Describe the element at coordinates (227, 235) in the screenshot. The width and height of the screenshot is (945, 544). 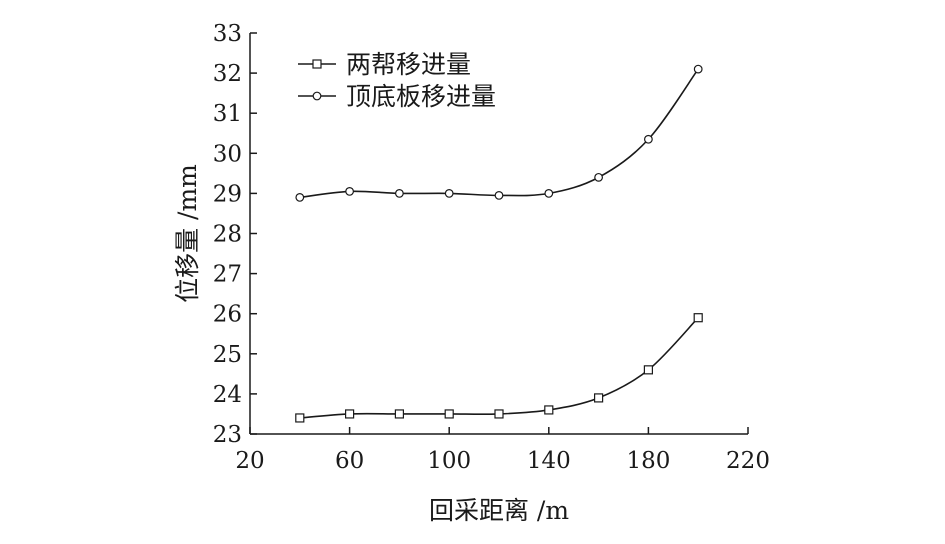
I see `y-tick-label: 28` at that location.